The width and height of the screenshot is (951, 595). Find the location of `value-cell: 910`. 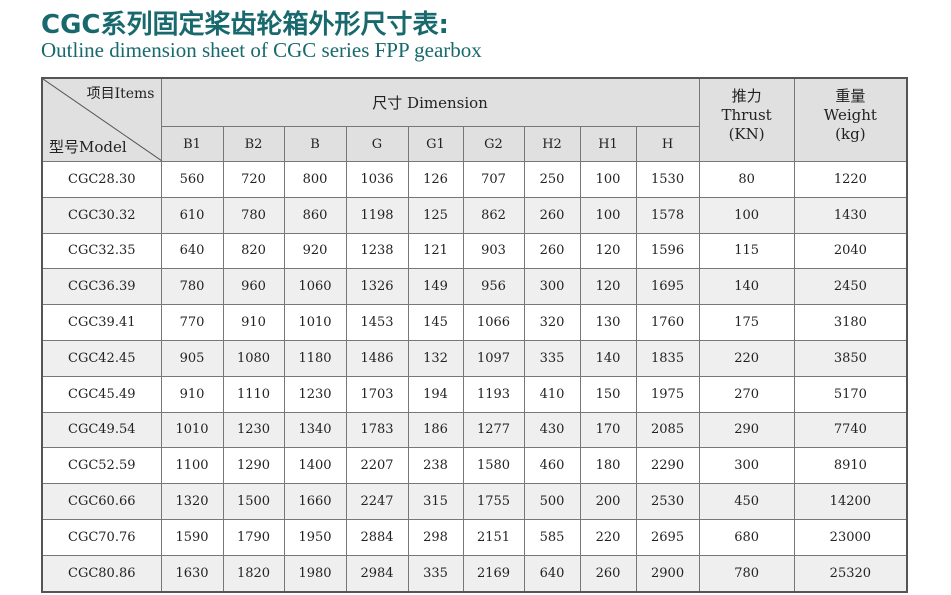

value-cell: 910 is located at coordinates (192, 394).